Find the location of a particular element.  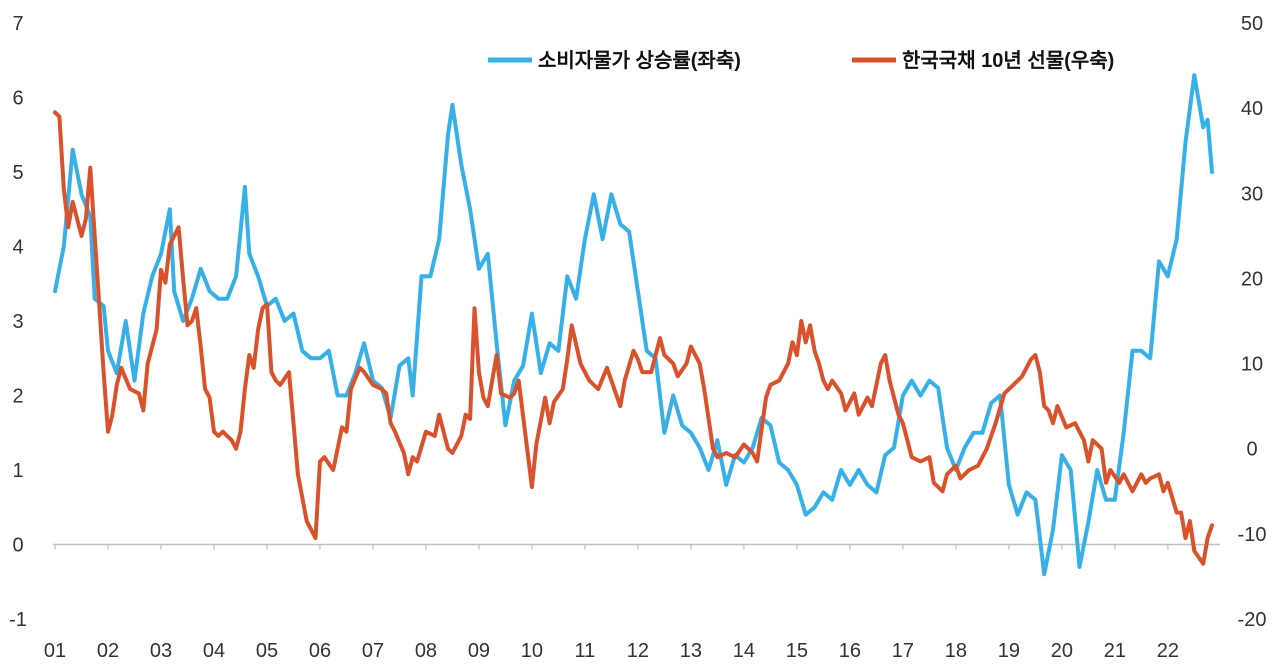

left-tick-label: 3 is located at coordinates (17, 322).